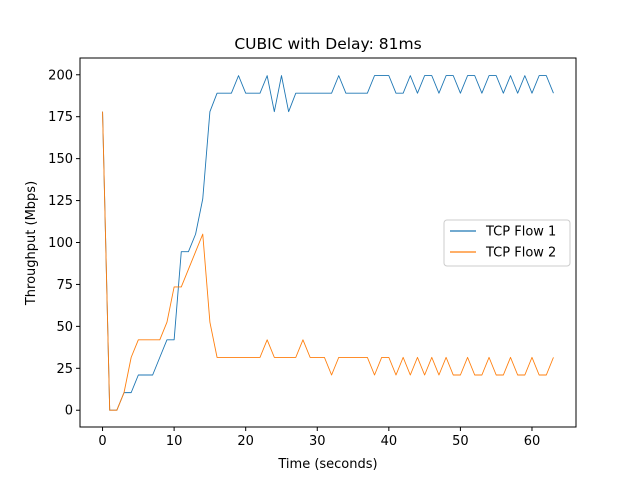 This screenshot has height=480, width=640. I want to click on x-tick-label: 10, so click(174, 441).